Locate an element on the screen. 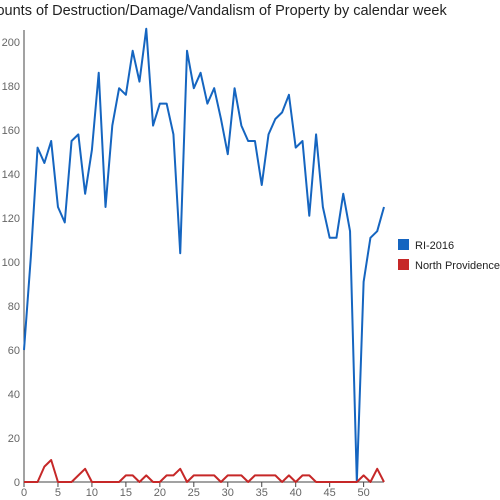 The width and height of the screenshot is (500, 500). y-tick-label: 180 is located at coordinates (11, 87).